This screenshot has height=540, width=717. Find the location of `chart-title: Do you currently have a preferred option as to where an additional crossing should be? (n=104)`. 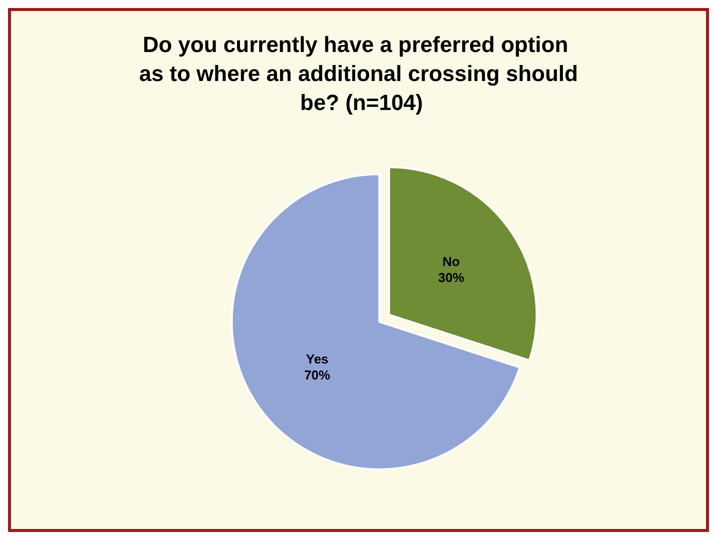

chart-title: Do you currently have a preferred option as to where an additional crossing should be? (n=104) is located at coordinates (358, 73).